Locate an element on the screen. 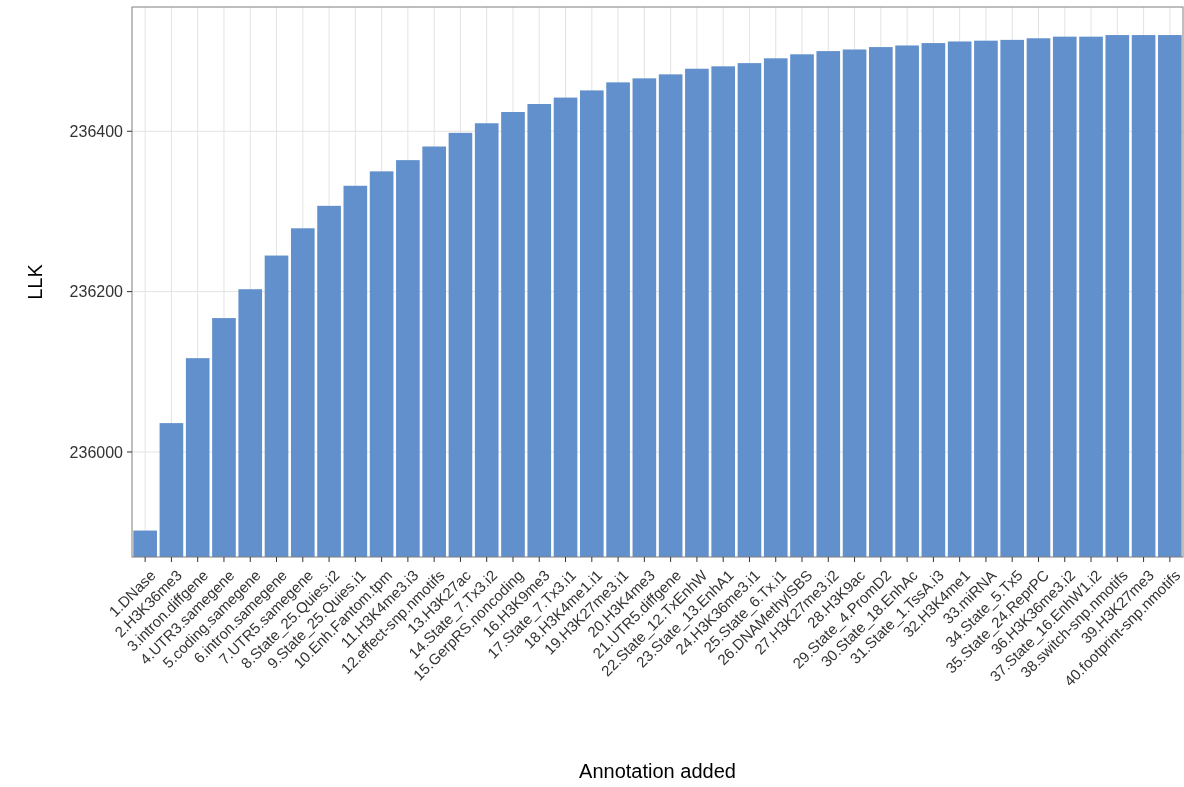 The width and height of the screenshot is (1184, 787). y-tick-label: 236000 is located at coordinates (96, 452).